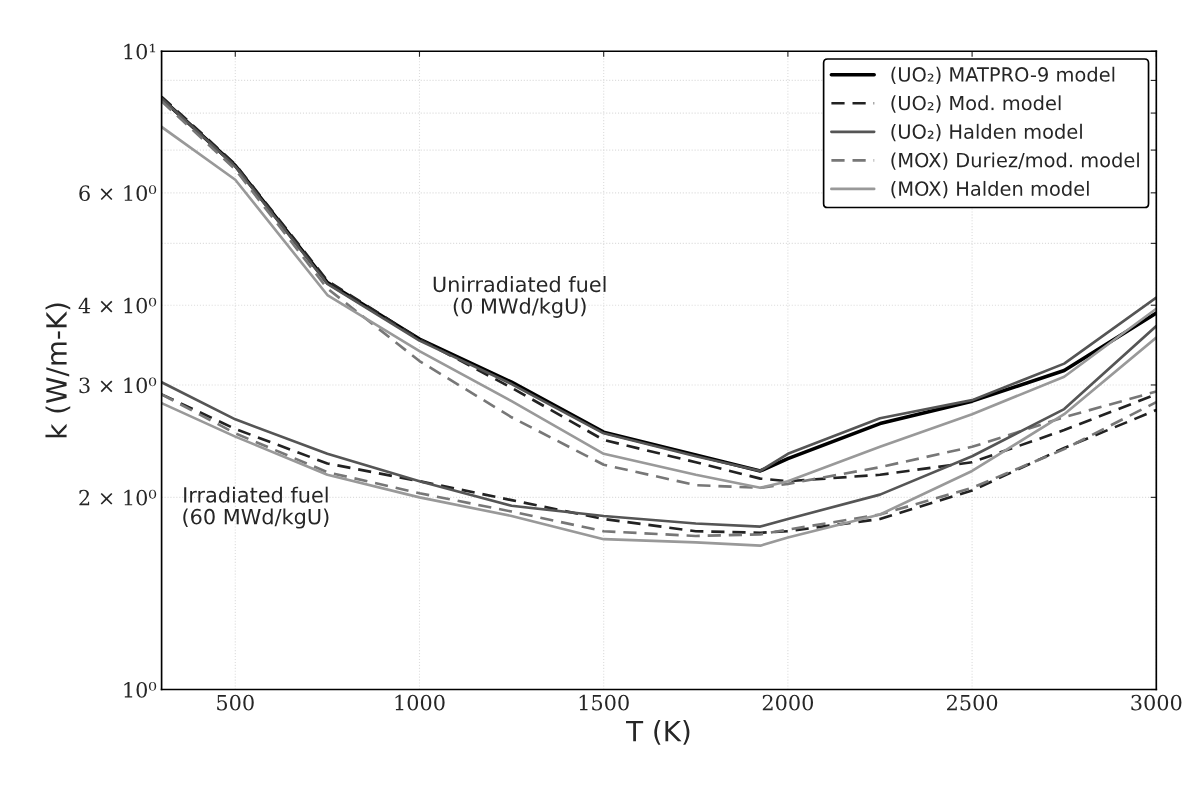  I want to click on x-tick-label: 2000, so click(788, 702).